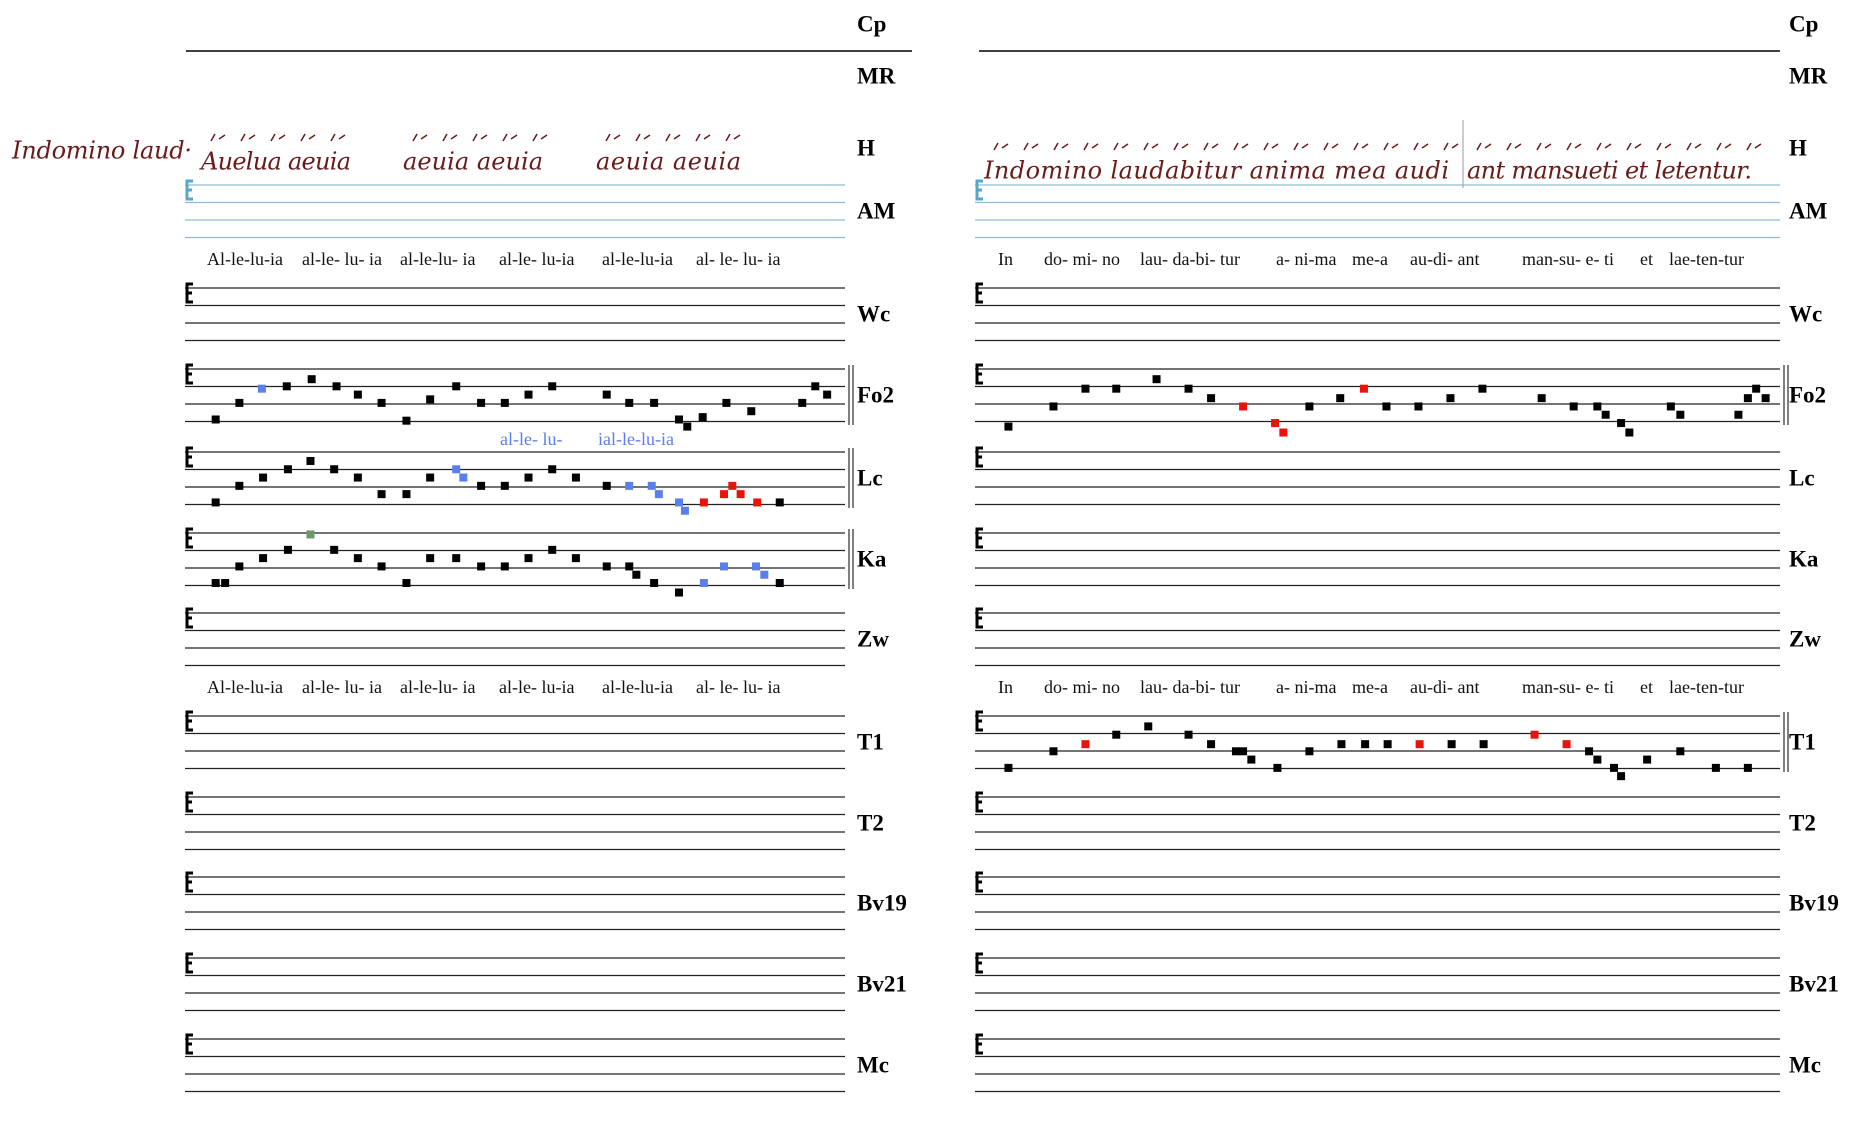 This screenshot has width=1855, height=1125. I want to click on siglum: H, so click(1798, 147).